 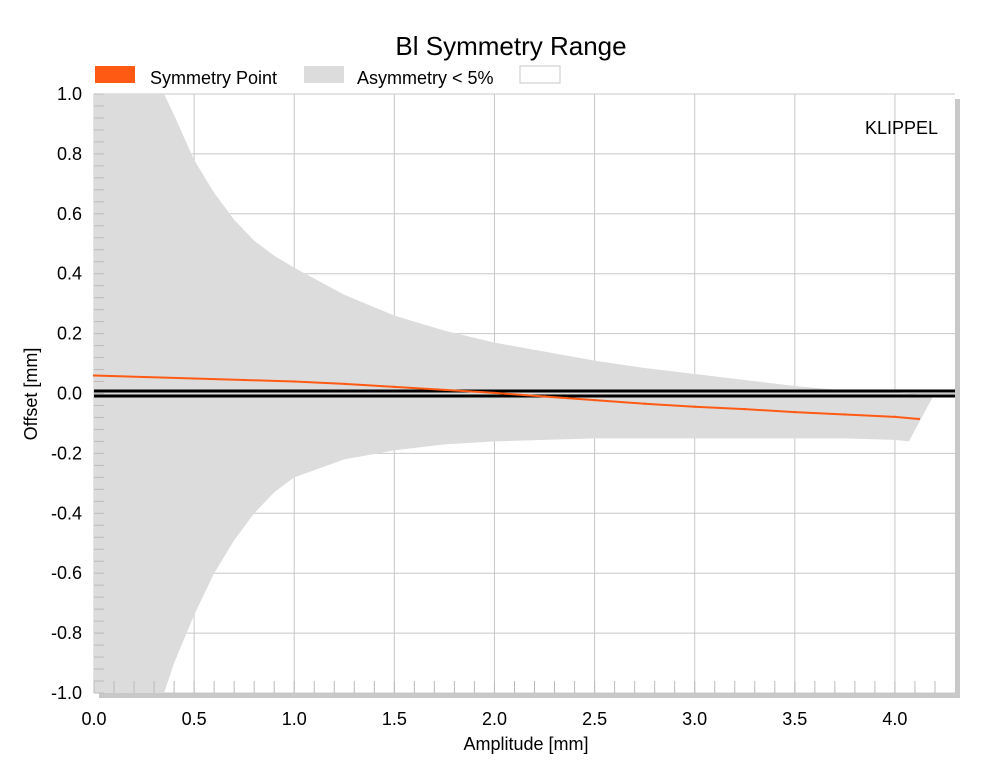 I want to click on symmetry-point-series, so click(x=506, y=397).